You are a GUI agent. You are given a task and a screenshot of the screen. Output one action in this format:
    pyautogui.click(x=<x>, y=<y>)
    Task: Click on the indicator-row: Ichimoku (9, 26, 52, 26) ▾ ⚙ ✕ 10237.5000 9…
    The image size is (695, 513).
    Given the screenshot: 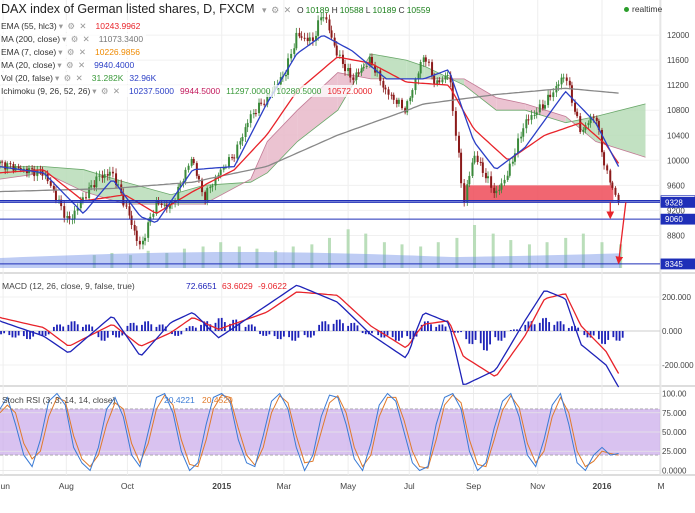 What is the action you would take?
    pyautogui.click(x=188, y=91)
    